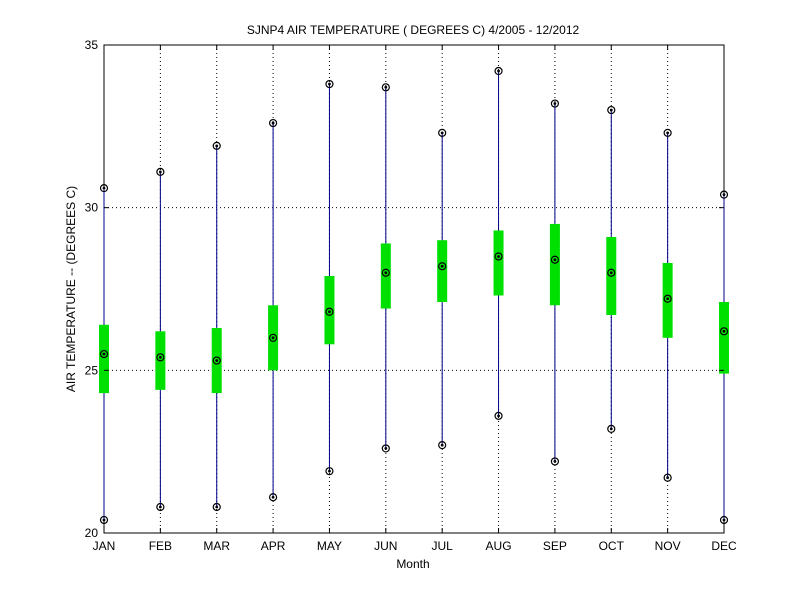 This screenshot has width=800, height=605. I want to click on month-box-may, so click(329, 277).